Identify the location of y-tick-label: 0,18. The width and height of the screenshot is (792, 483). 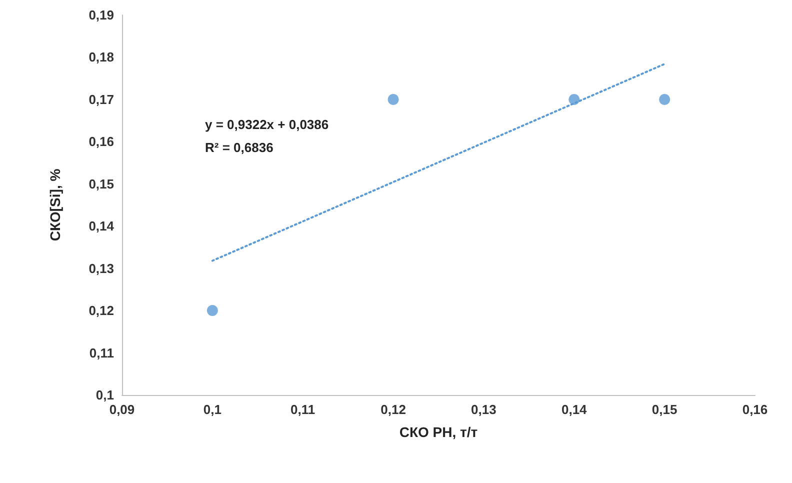
(101, 57).